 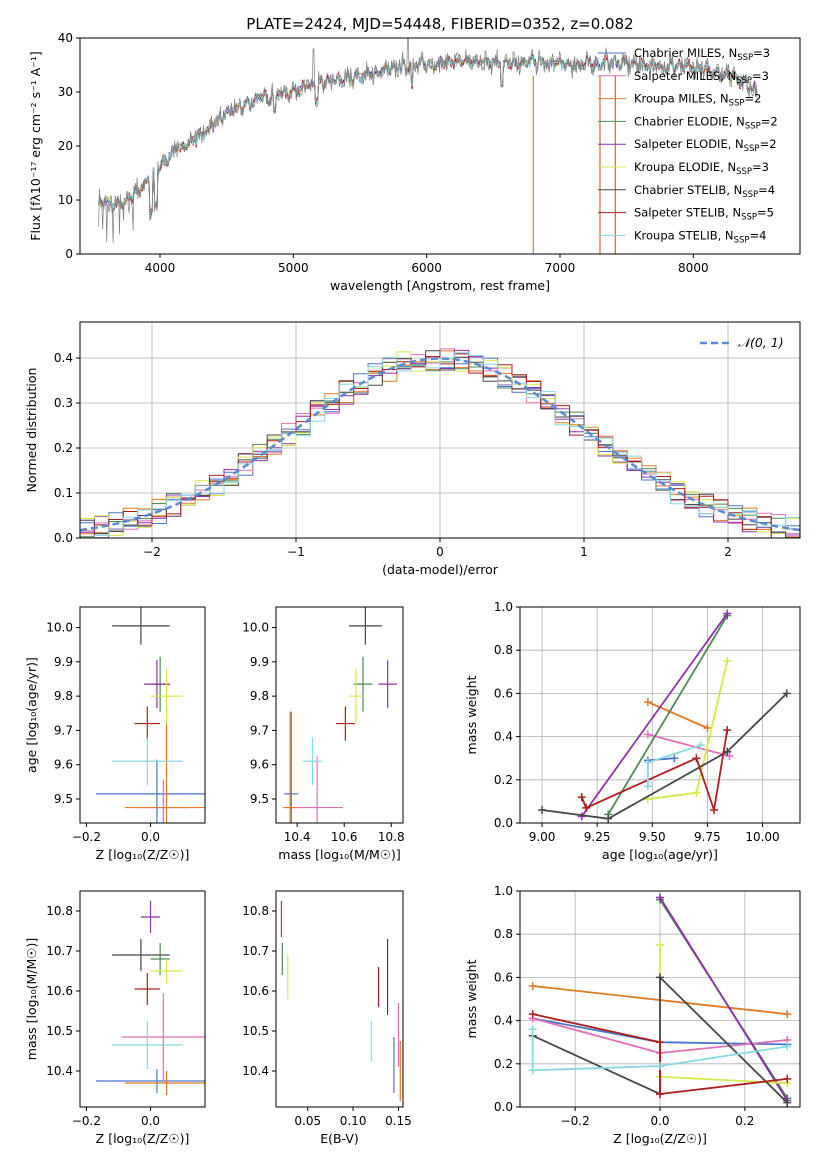 I want to click on legend-nssp: =2, so click(x=752, y=99).